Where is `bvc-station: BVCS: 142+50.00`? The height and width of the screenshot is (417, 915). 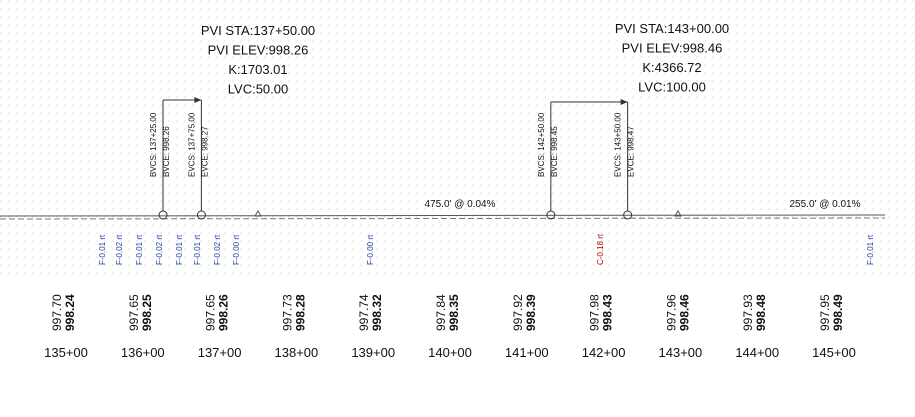 bvc-station: BVCS: 142+50.00 is located at coordinates (541, 144).